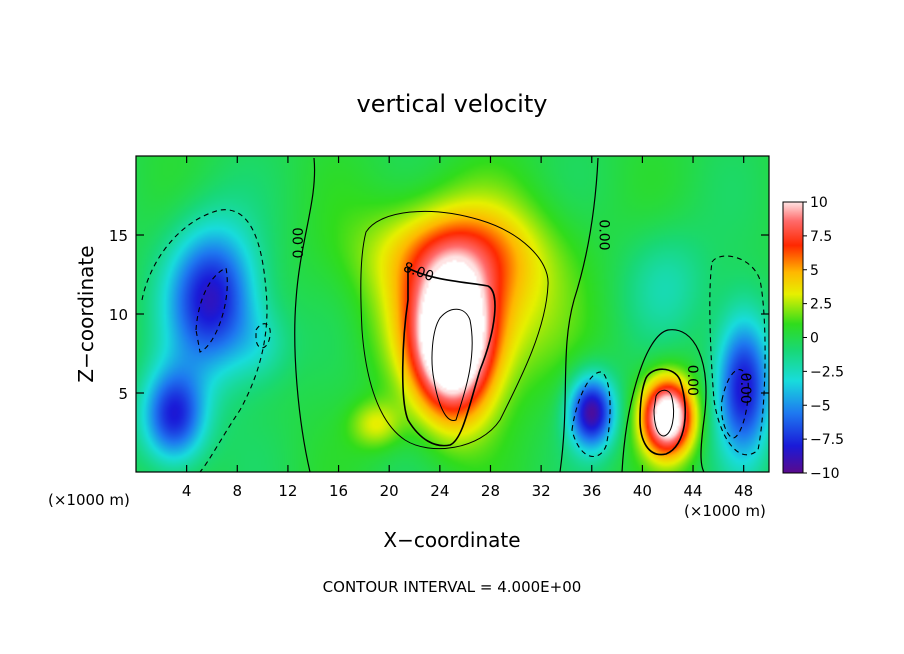 The height and width of the screenshot is (654, 904). I want to click on x-tick-label: 24, so click(439, 491).